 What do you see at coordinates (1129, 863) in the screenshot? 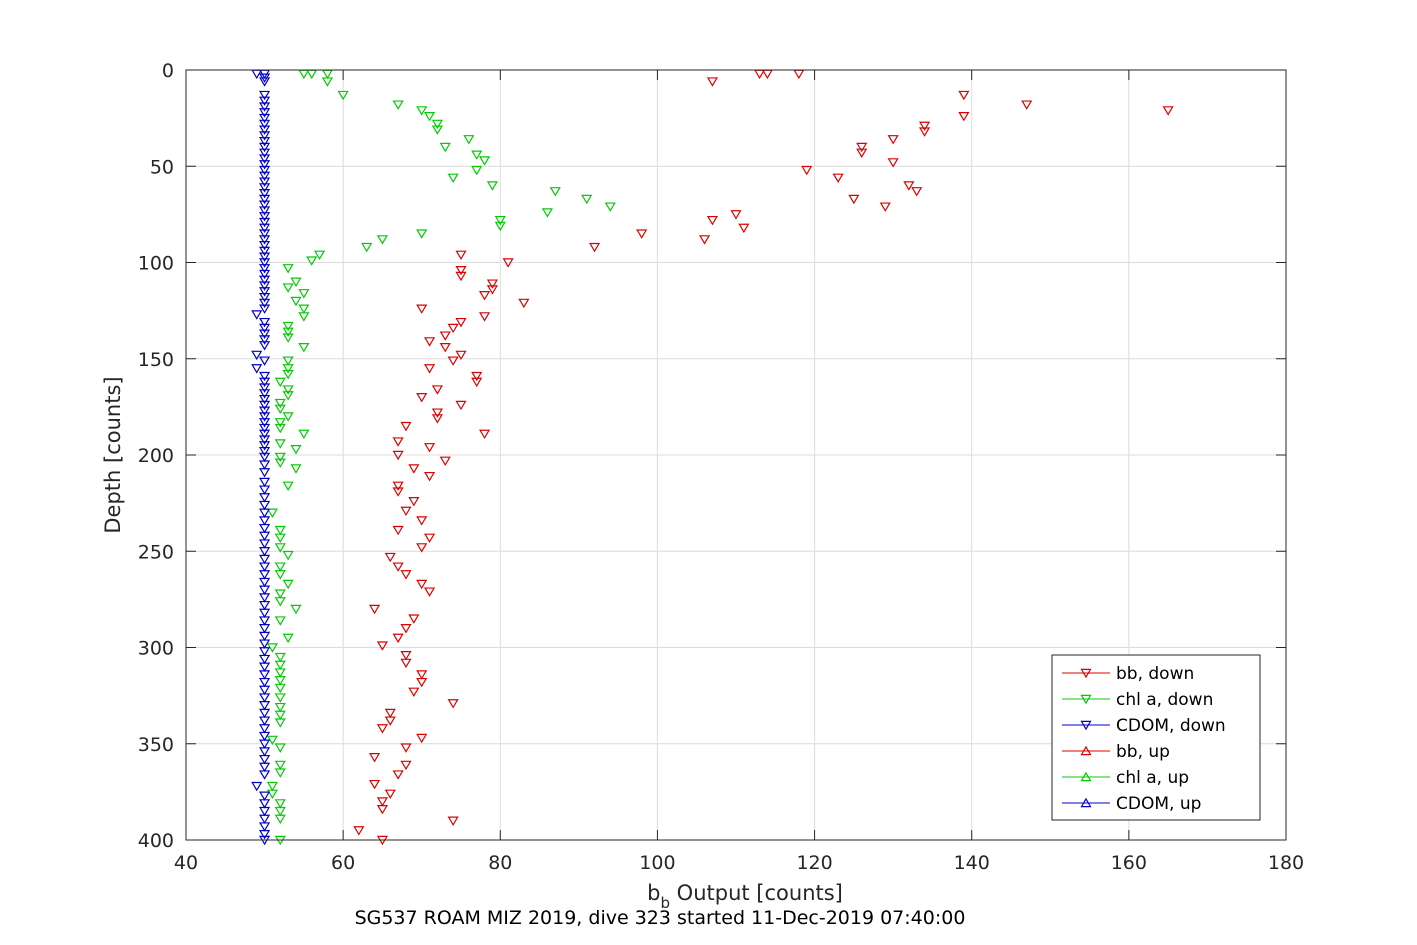
I see `x-tick-label: 160` at bounding box center [1129, 863].